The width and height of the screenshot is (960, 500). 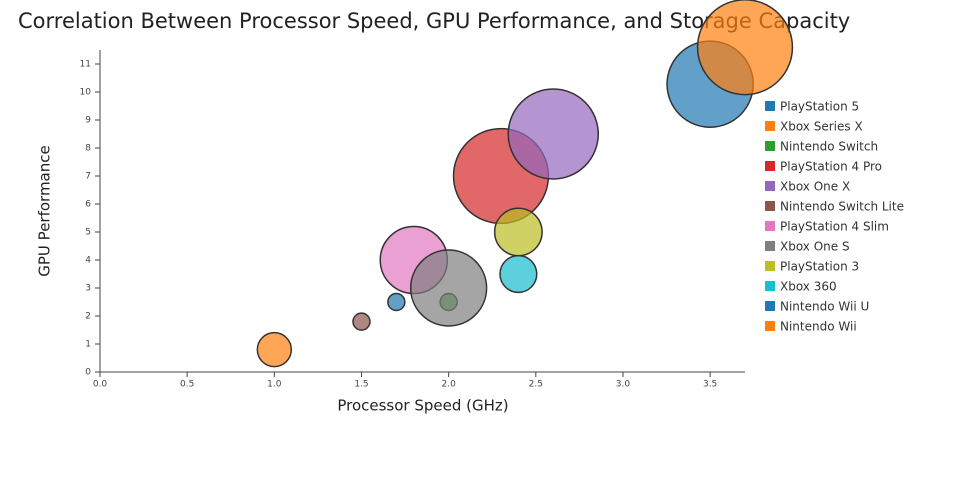 I want to click on legend-label: Xbox One X, so click(x=815, y=187).